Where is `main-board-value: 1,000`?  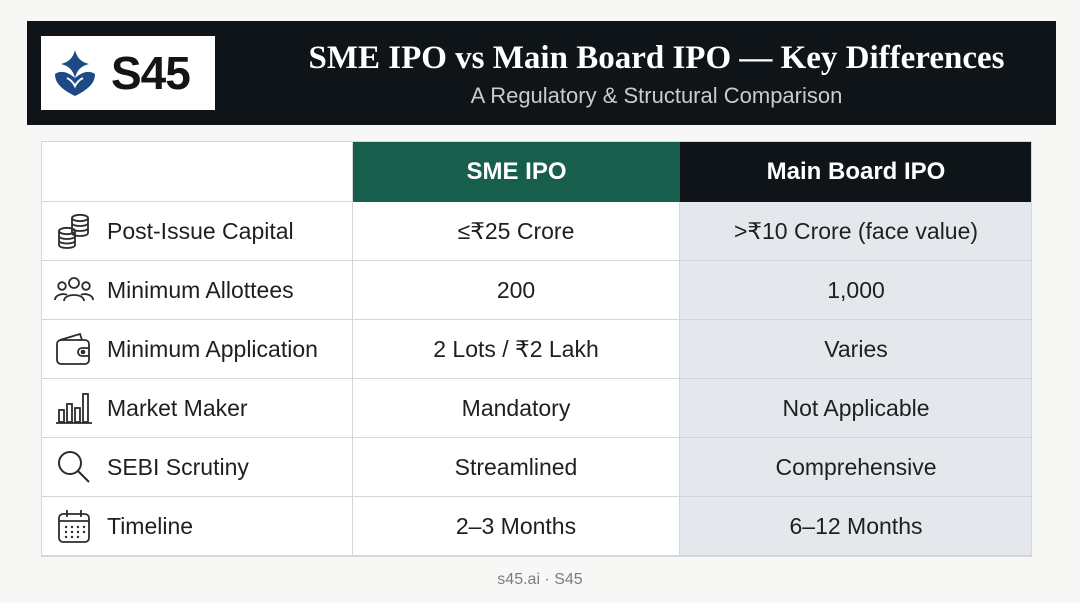 main-board-value: 1,000 is located at coordinates (856, 290).